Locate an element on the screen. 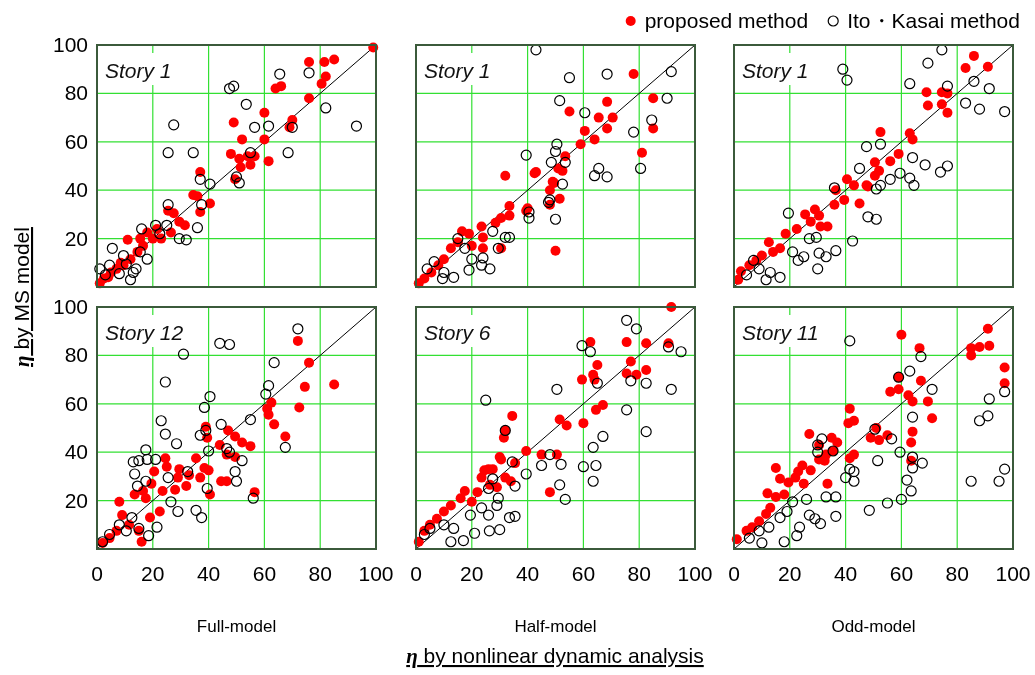 This screenshot has width=1035, height=675. x-axis-title: Full-model is located at coordinates (236, 626).